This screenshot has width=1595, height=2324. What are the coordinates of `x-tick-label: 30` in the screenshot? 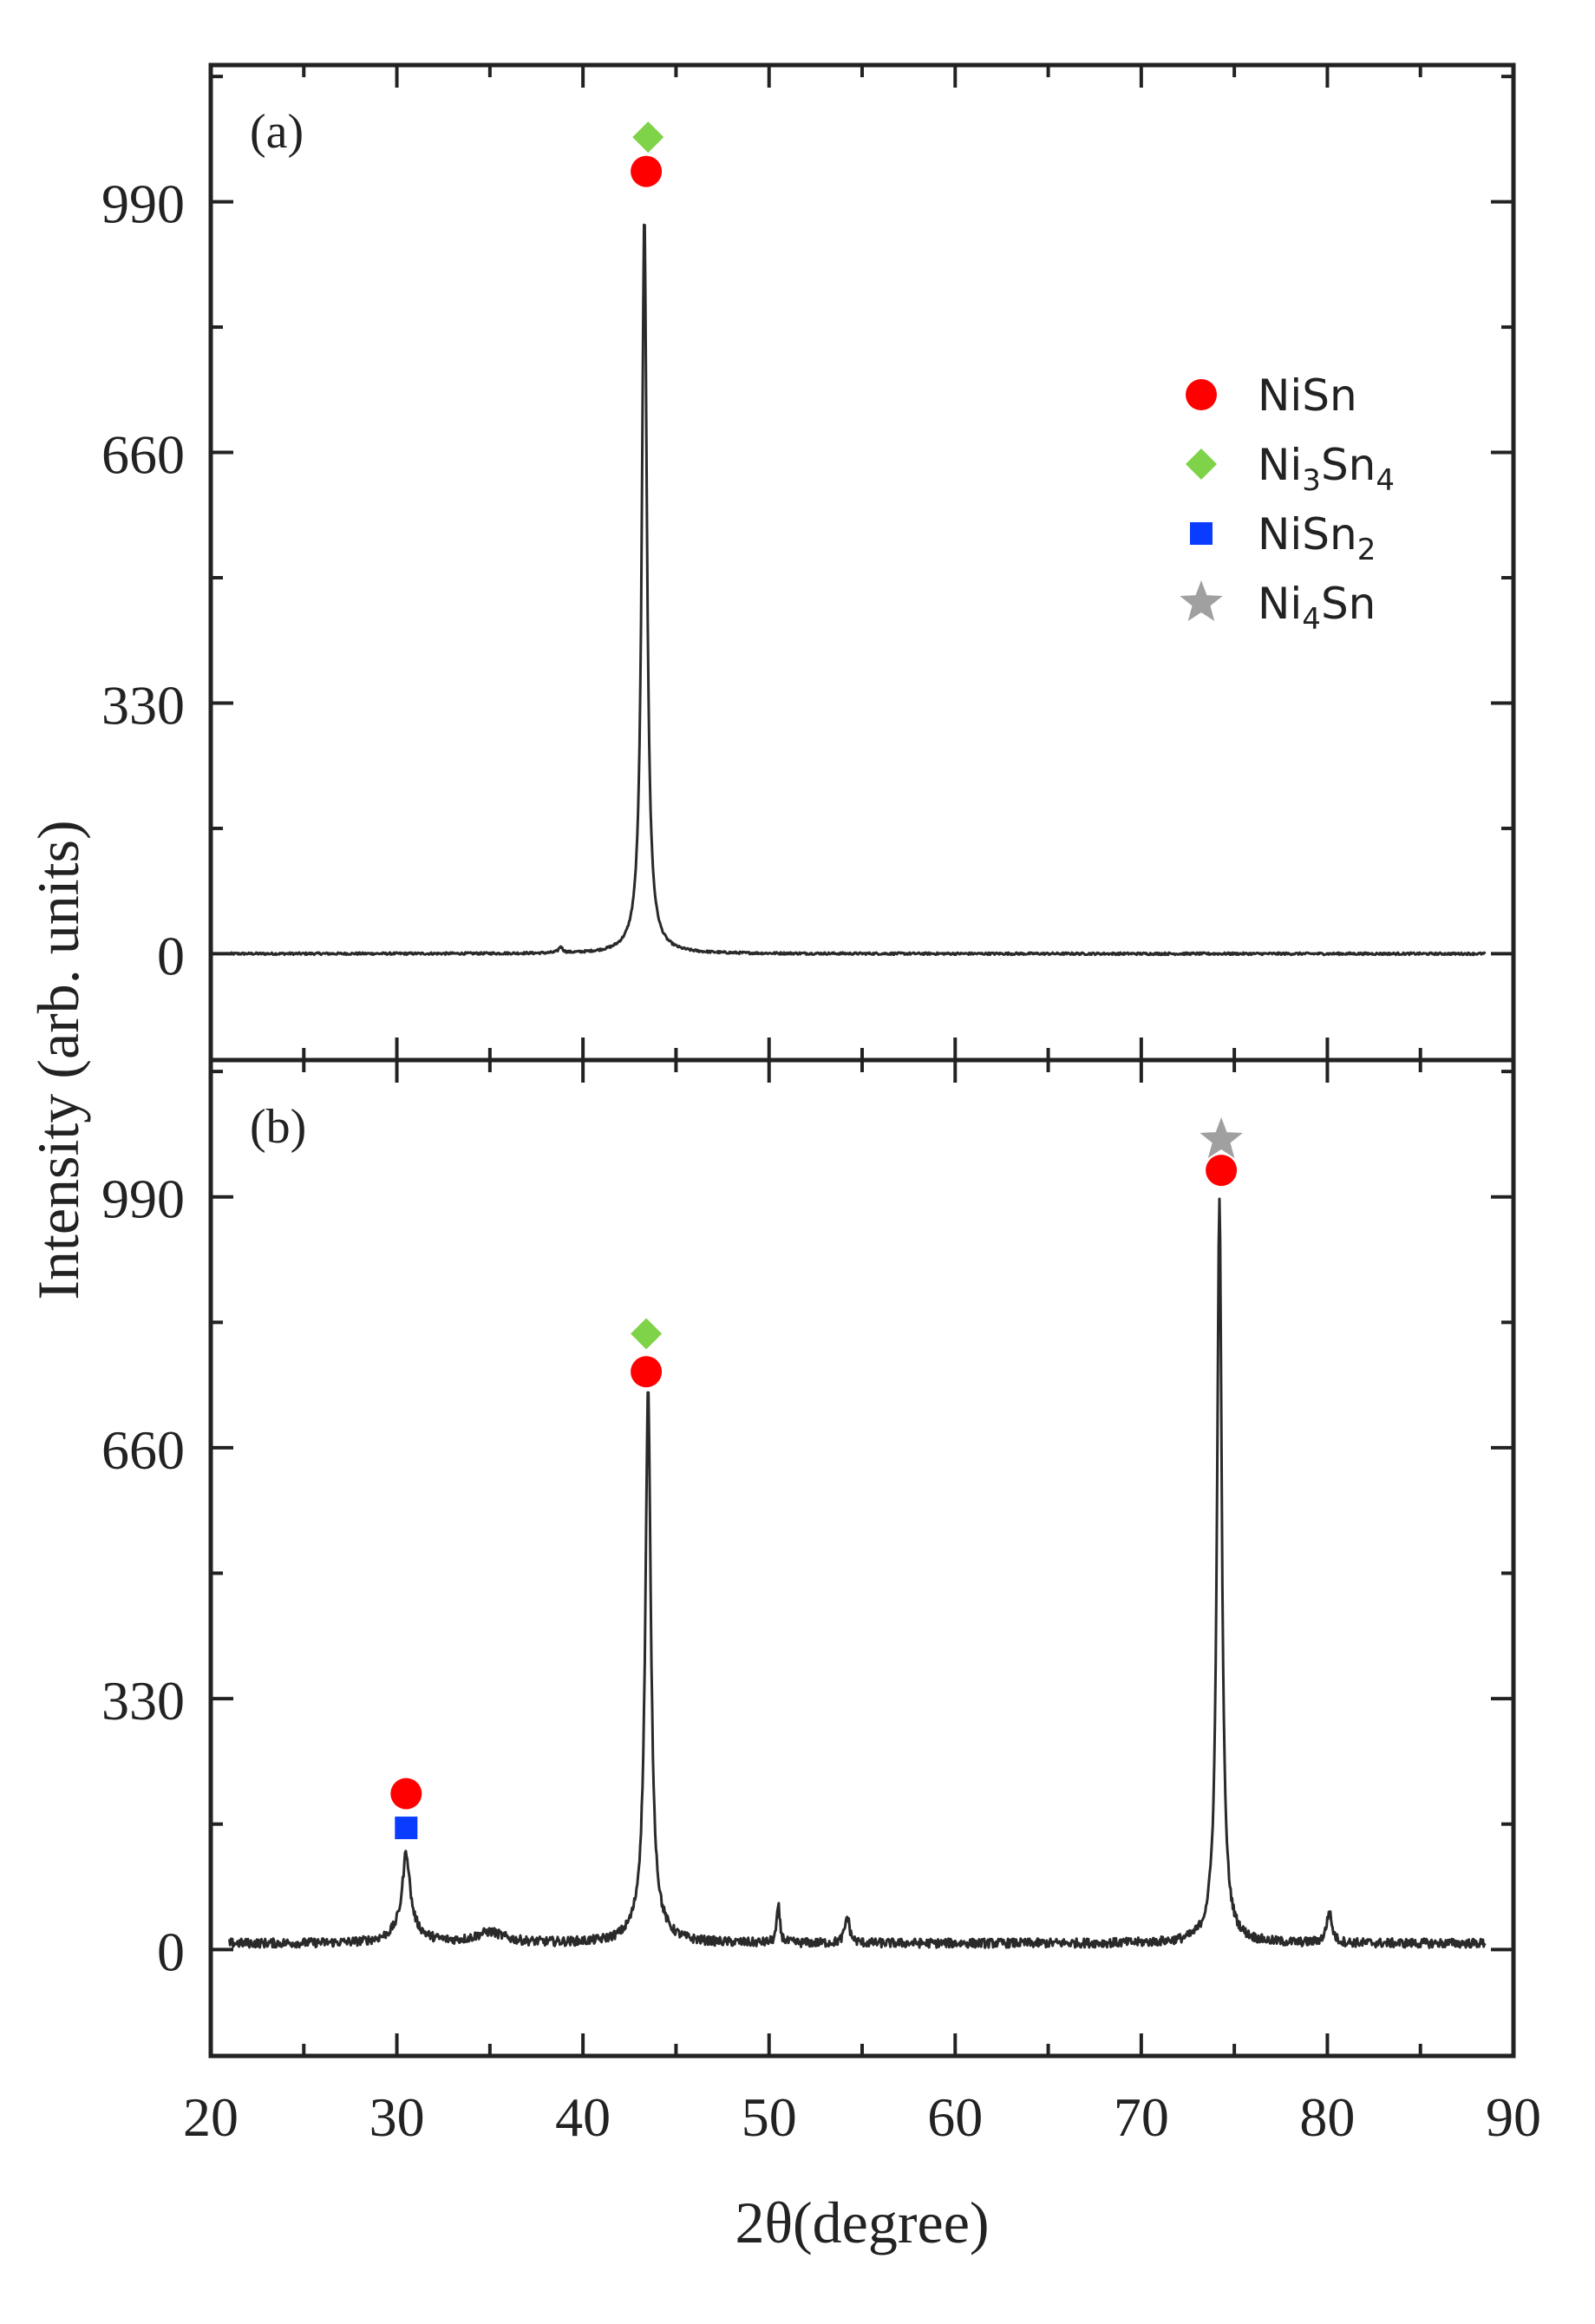 It's located at (397, 2117).